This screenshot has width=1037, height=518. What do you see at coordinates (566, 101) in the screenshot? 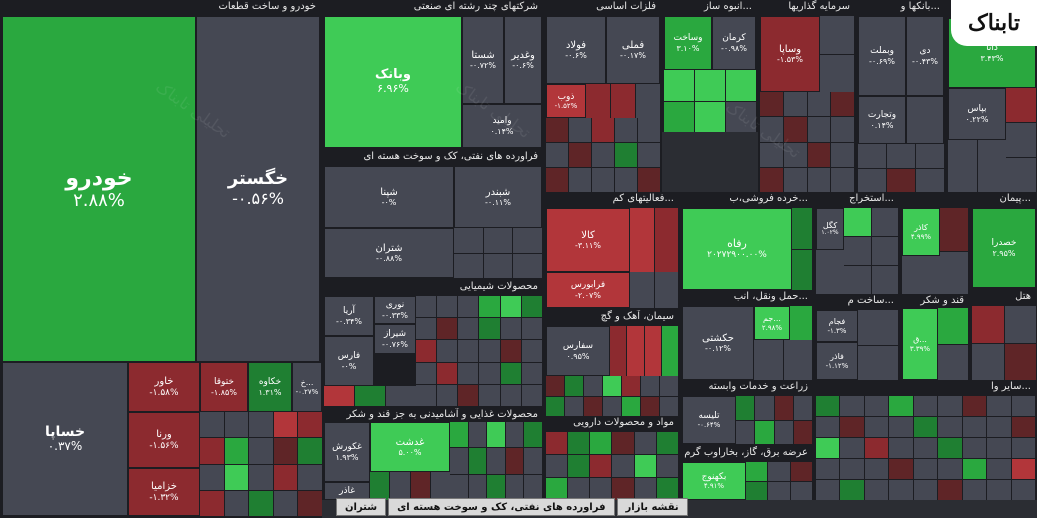
I see `tile-zob: ذوب -۱.۵۲%` at bounding box center [566, 101].